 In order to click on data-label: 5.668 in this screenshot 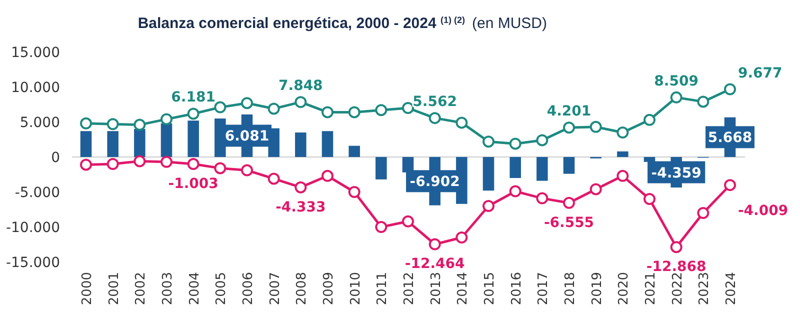, I will do `click(730, 138)`.